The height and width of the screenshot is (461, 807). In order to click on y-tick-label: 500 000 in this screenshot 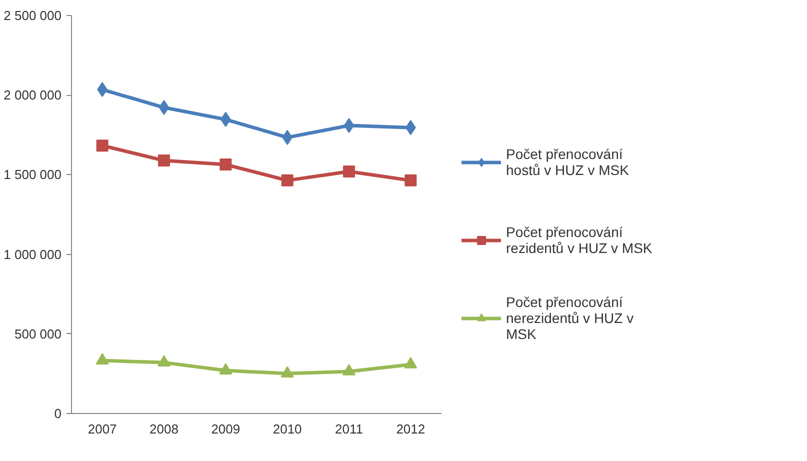, I will do `click(38, 334)`.